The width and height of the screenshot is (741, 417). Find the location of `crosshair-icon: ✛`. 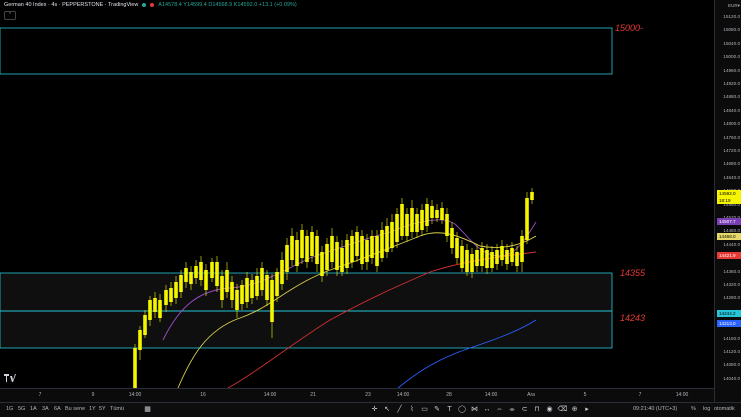

crosshair-icon: ✛ is located at coordinates (374, 409).